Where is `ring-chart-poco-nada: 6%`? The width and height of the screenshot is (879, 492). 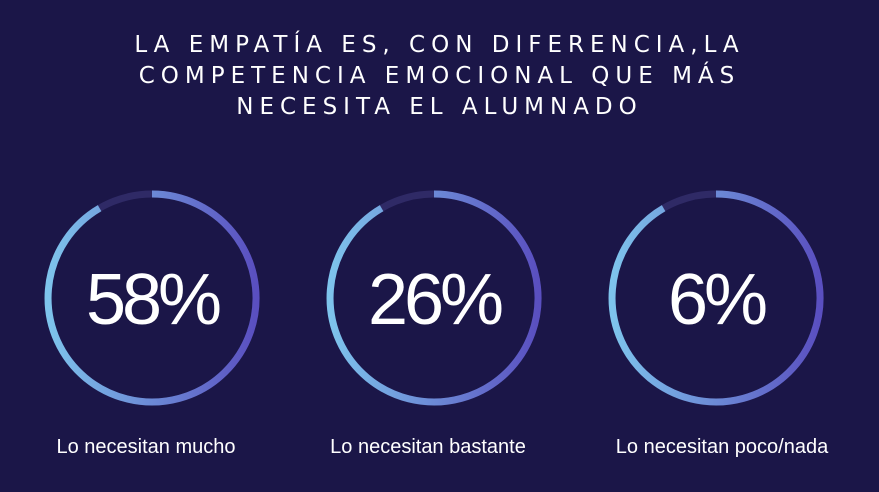 ring-chart-poco-nada: 6% is located at coordinates (716, 298).